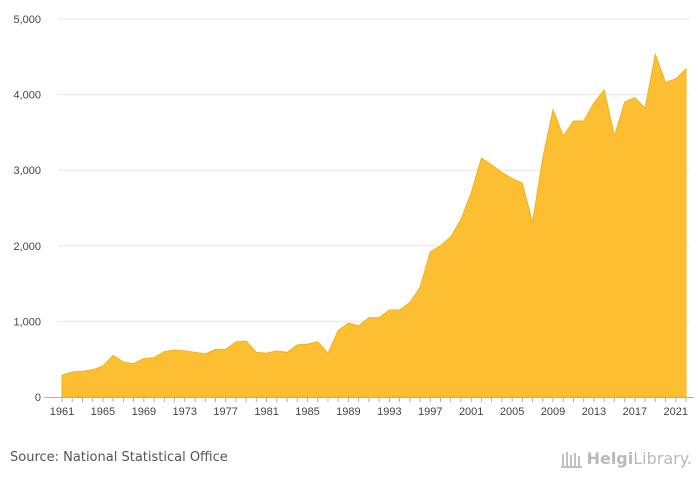  Describe the element at coordinates (185, 412) in the screenshot. I see `x-tick-label: 1973` at that location.